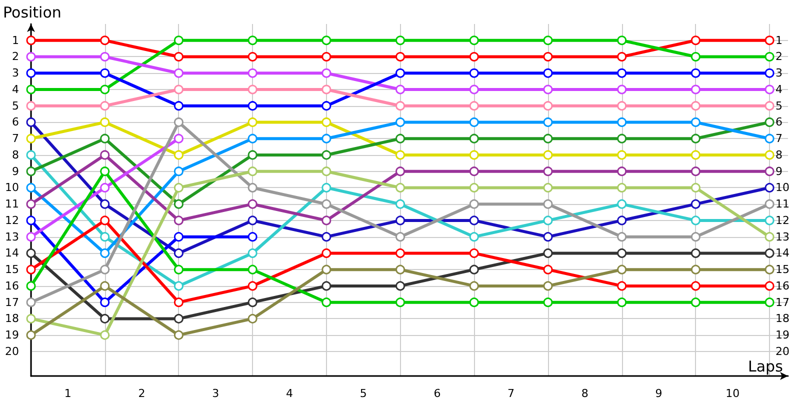 The image size is (800, 400). I want to click on y-tick-label: 4, so click(15, 89).